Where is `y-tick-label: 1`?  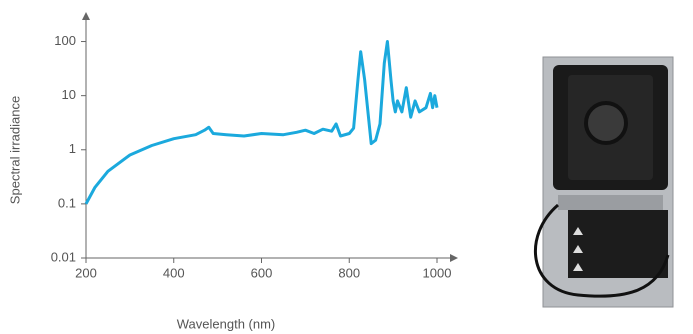 y-tick-label: 1 is located at coordinates (72, 148).